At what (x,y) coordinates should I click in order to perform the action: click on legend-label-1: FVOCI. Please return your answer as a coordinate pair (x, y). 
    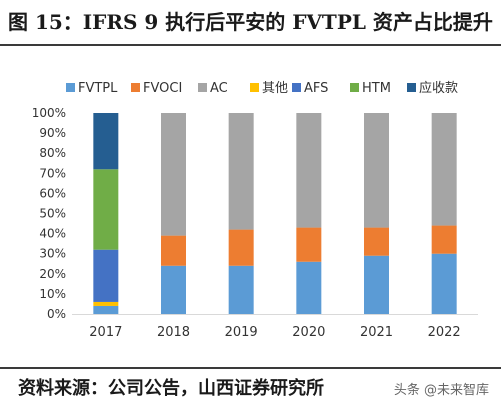
    Looking at the image, I should click on (162, 88).